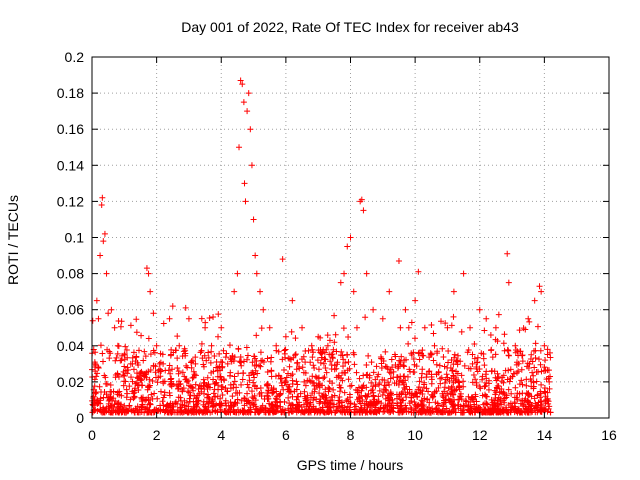 This screenshot has width=640, height=480. I want to click on y-tick-label: 0.16, so click(70, 129).